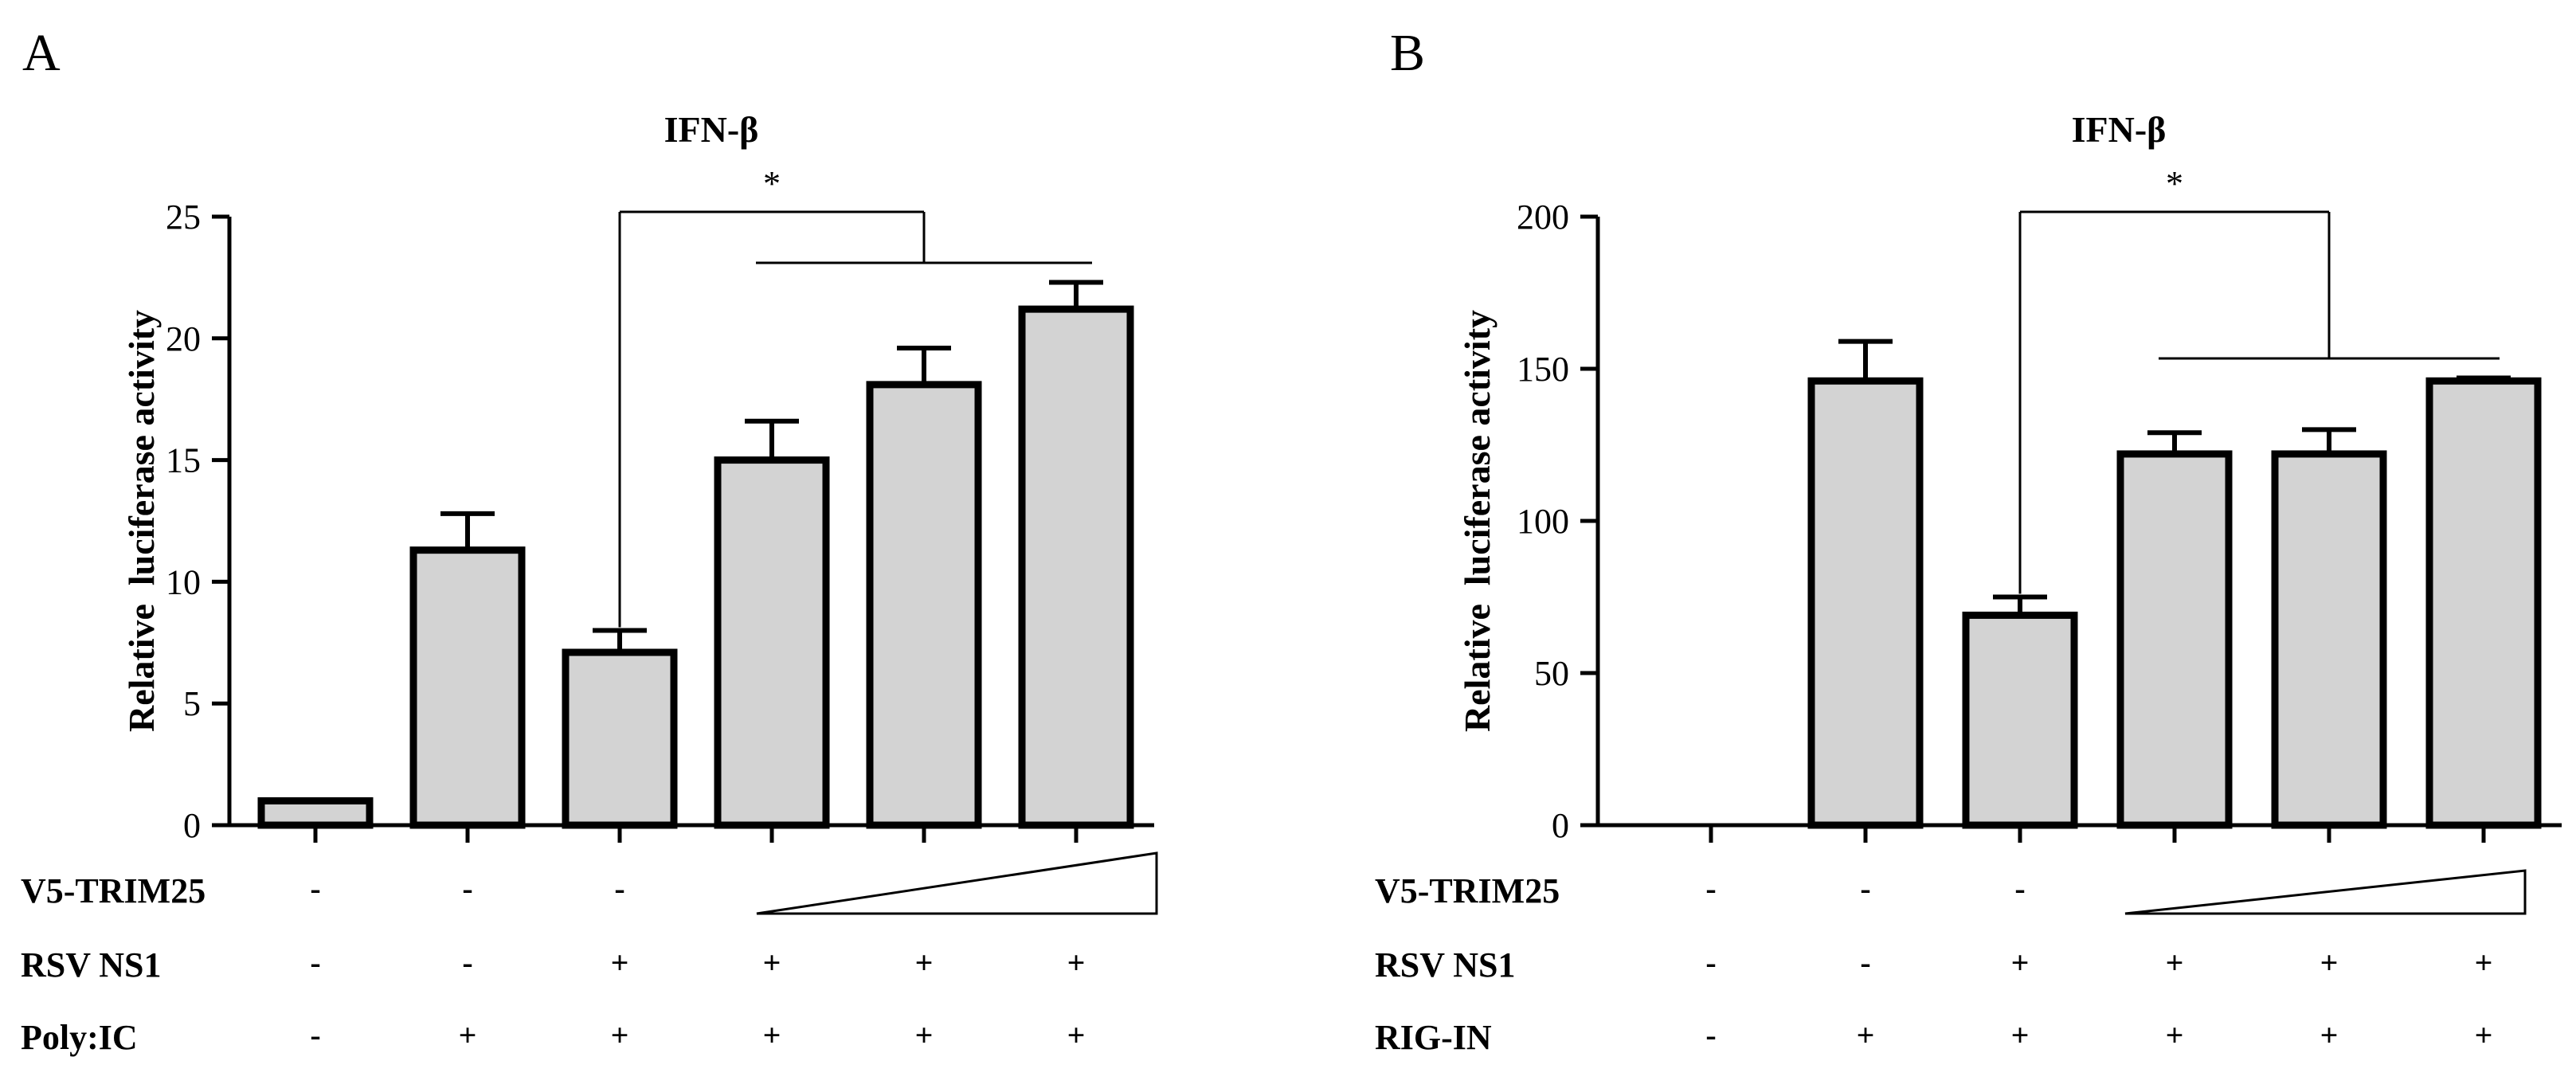 Image resolution: width=2576 pixels, height=1092 pixels. What do you see at coordinates (1477, 521) in the screenshot?
I see `panel-b-y-axis-label: Relative luciferase activity` at bounding box center [1477, 521].